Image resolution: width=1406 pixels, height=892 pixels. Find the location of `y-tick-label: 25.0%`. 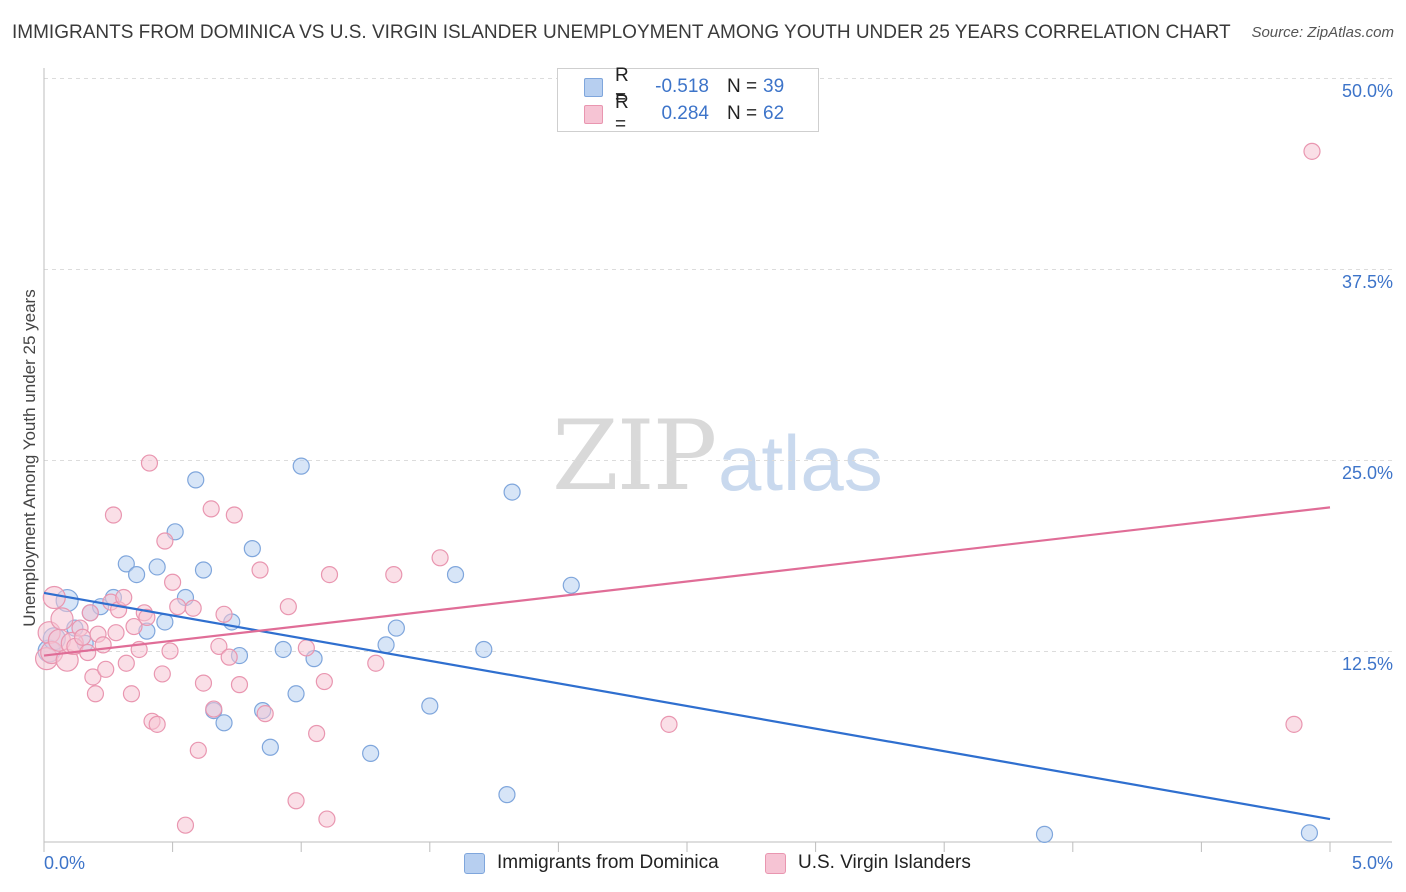

y-tick-label: 25.0% is located at coordinates (1367, 473).